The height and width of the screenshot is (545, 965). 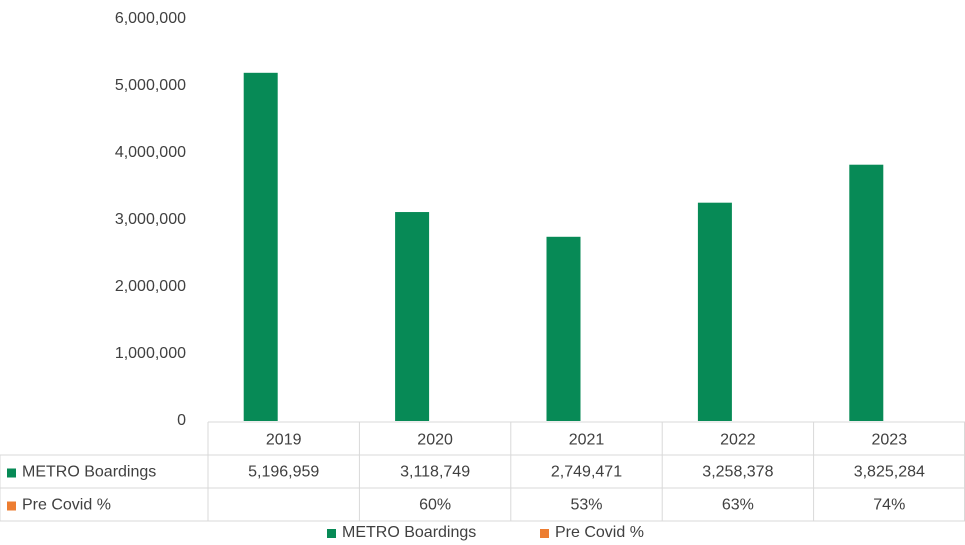 I want to click on y-tick-label: 6,000,000, so click(x=150, y=18).